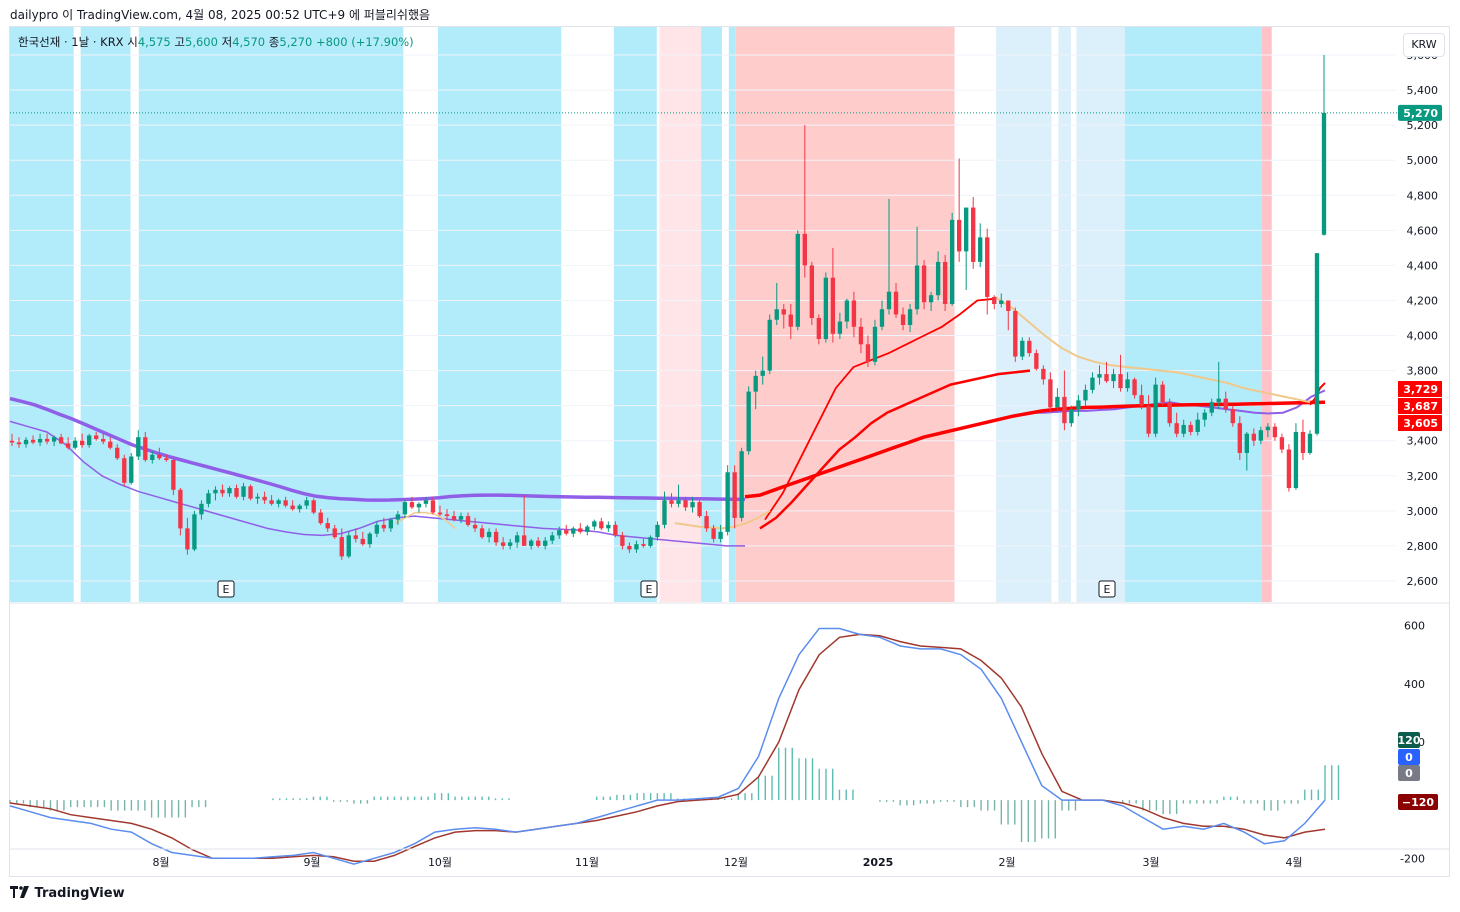  Describe the element at coordinates (1420, 406) in the screenshot. I see `ma-value-tag: 3,687` at that location.